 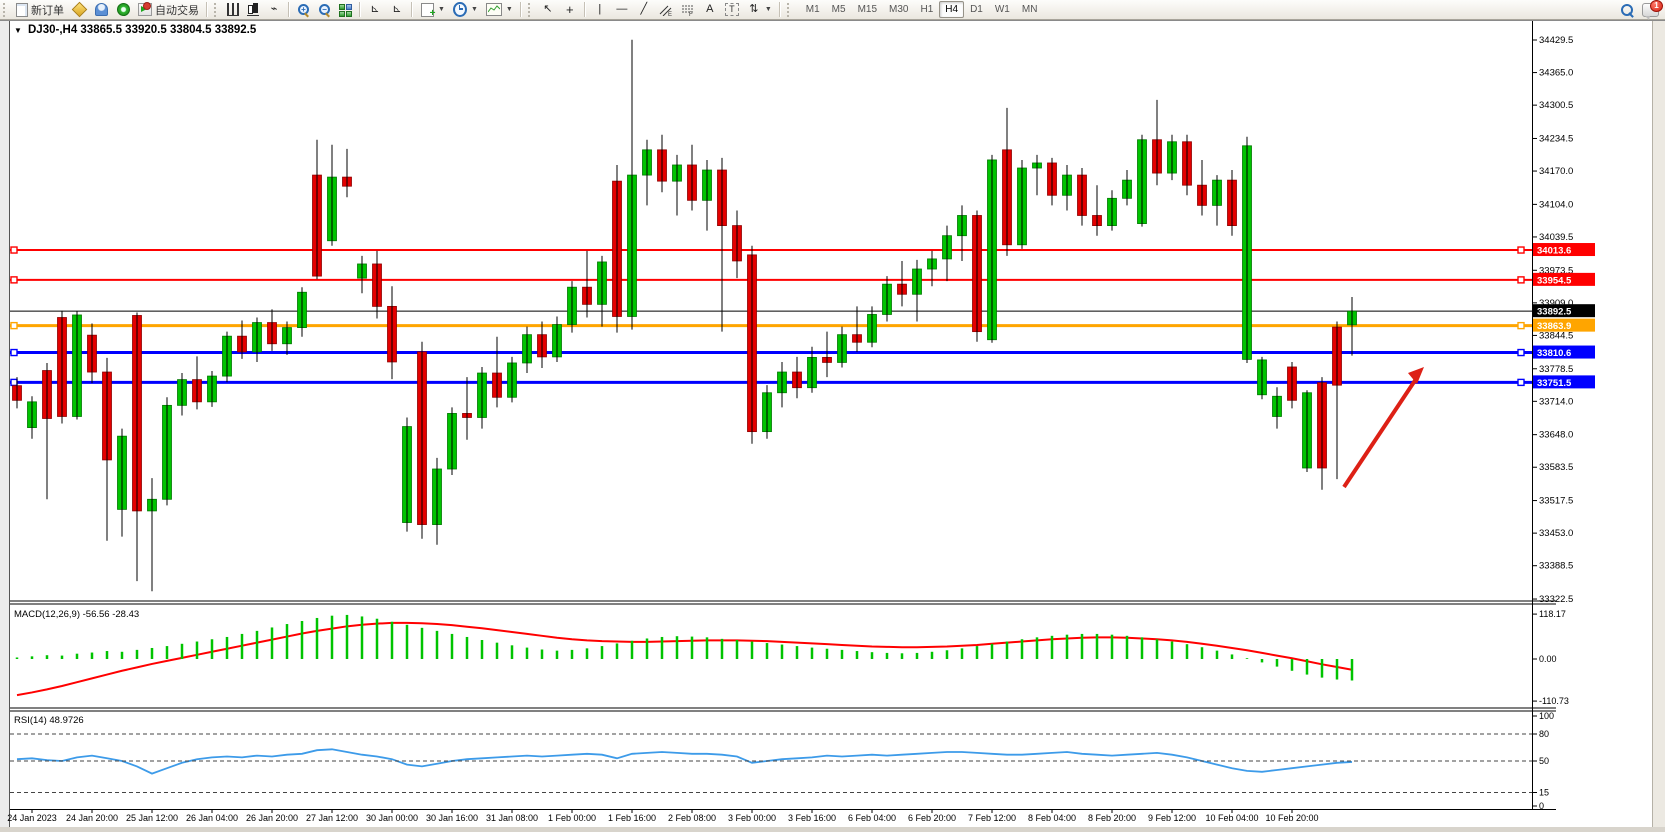 I want to click on macd-axis-tick: 0.00, so click(x=1548, y=659).